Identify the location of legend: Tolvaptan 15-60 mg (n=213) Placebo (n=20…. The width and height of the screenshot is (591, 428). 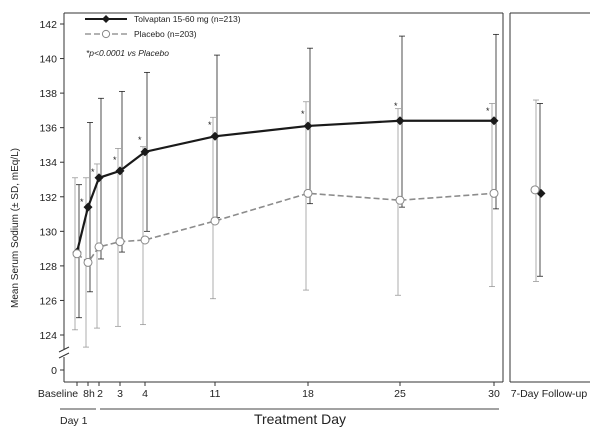
(163, 36).